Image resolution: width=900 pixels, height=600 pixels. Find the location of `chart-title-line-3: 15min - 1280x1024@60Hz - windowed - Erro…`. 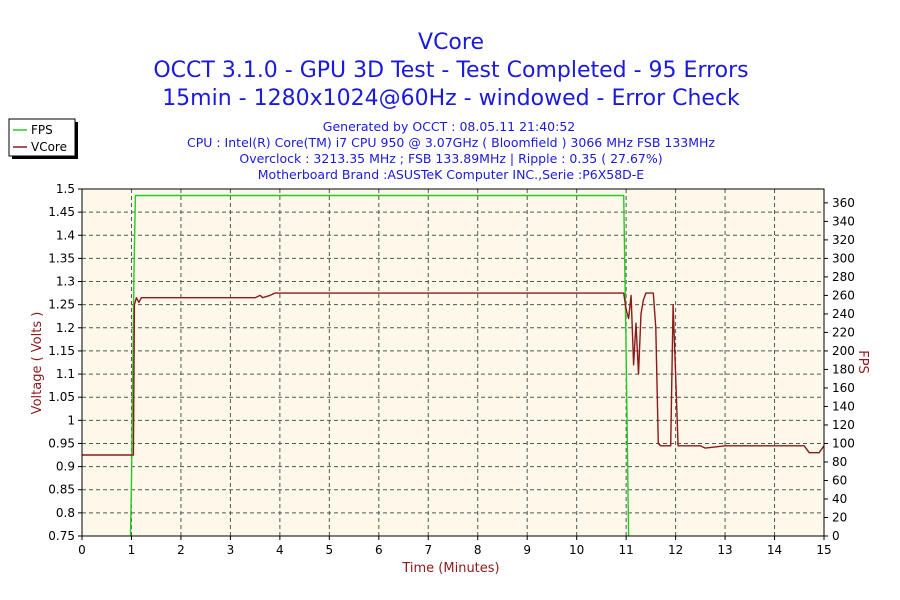

chart-title-line-3: 15min - 1280x1024@60Hz - windowed - Erro… is located at coordinates (451, 98).